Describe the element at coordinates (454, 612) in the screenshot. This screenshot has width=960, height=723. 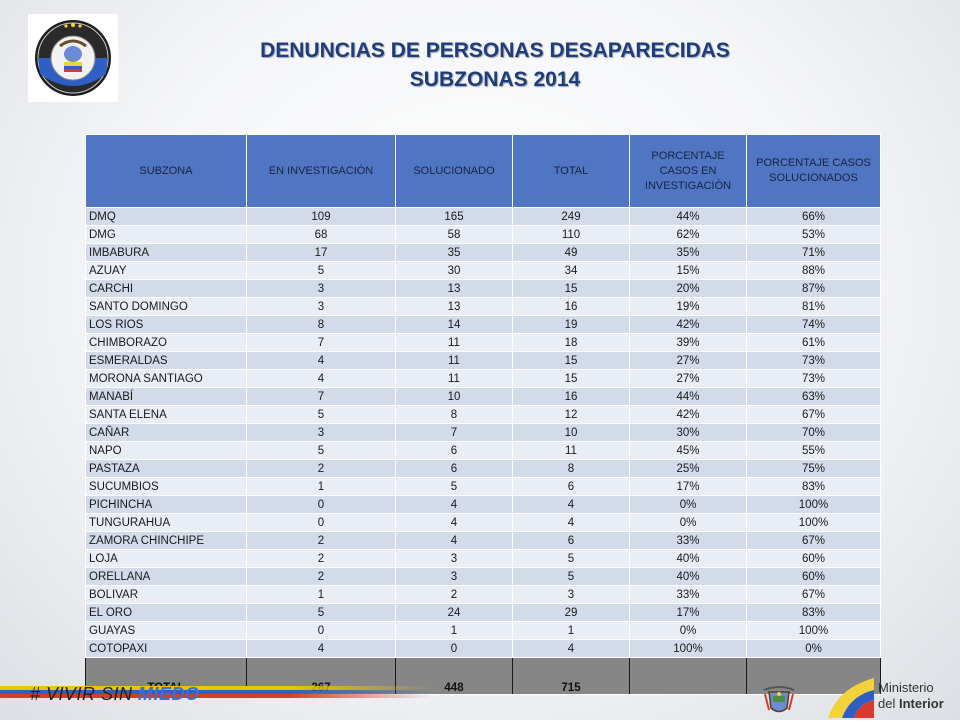
I see `cell-solucionado: 24` at that location.